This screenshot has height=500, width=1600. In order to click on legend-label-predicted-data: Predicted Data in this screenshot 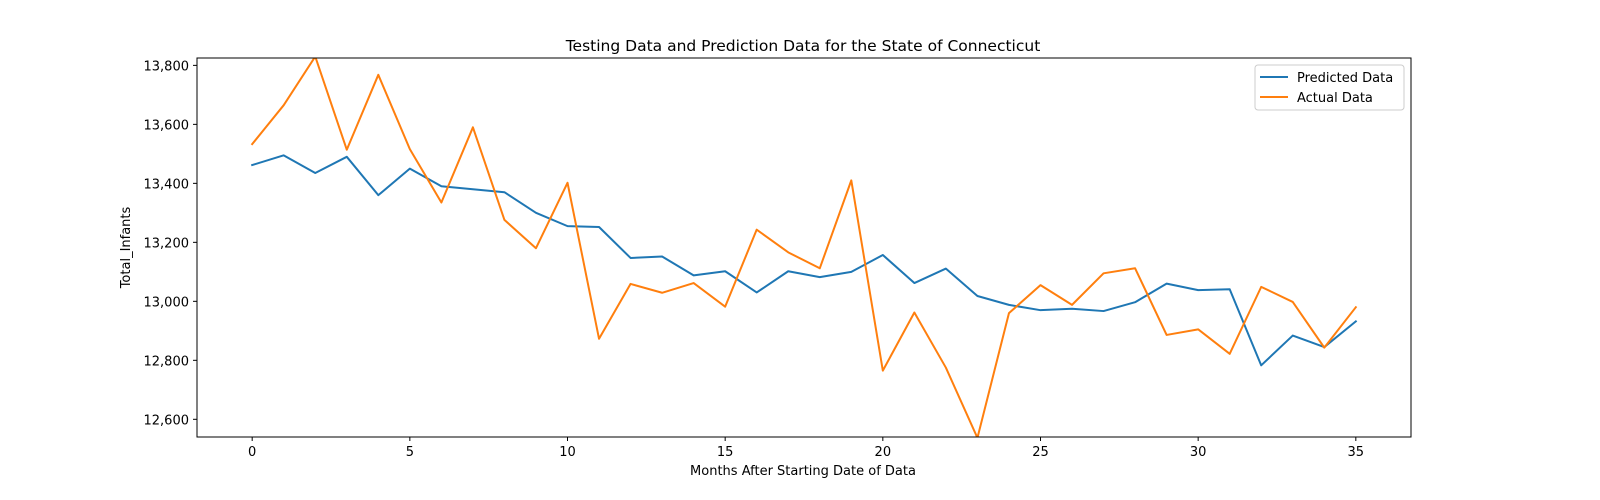, I will do `click(1345, 78)`.